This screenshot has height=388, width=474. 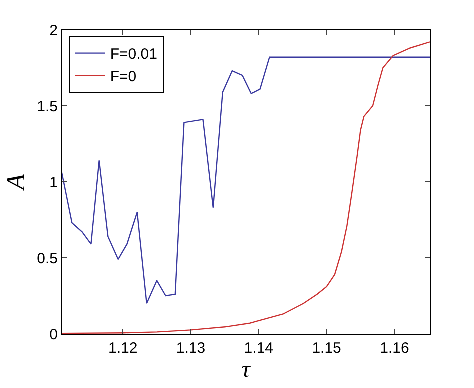 What do you see at coordinates (123, 348) in the screenshot?
I see `x-tick-label: 1.12` at bounding box center [123, 348].